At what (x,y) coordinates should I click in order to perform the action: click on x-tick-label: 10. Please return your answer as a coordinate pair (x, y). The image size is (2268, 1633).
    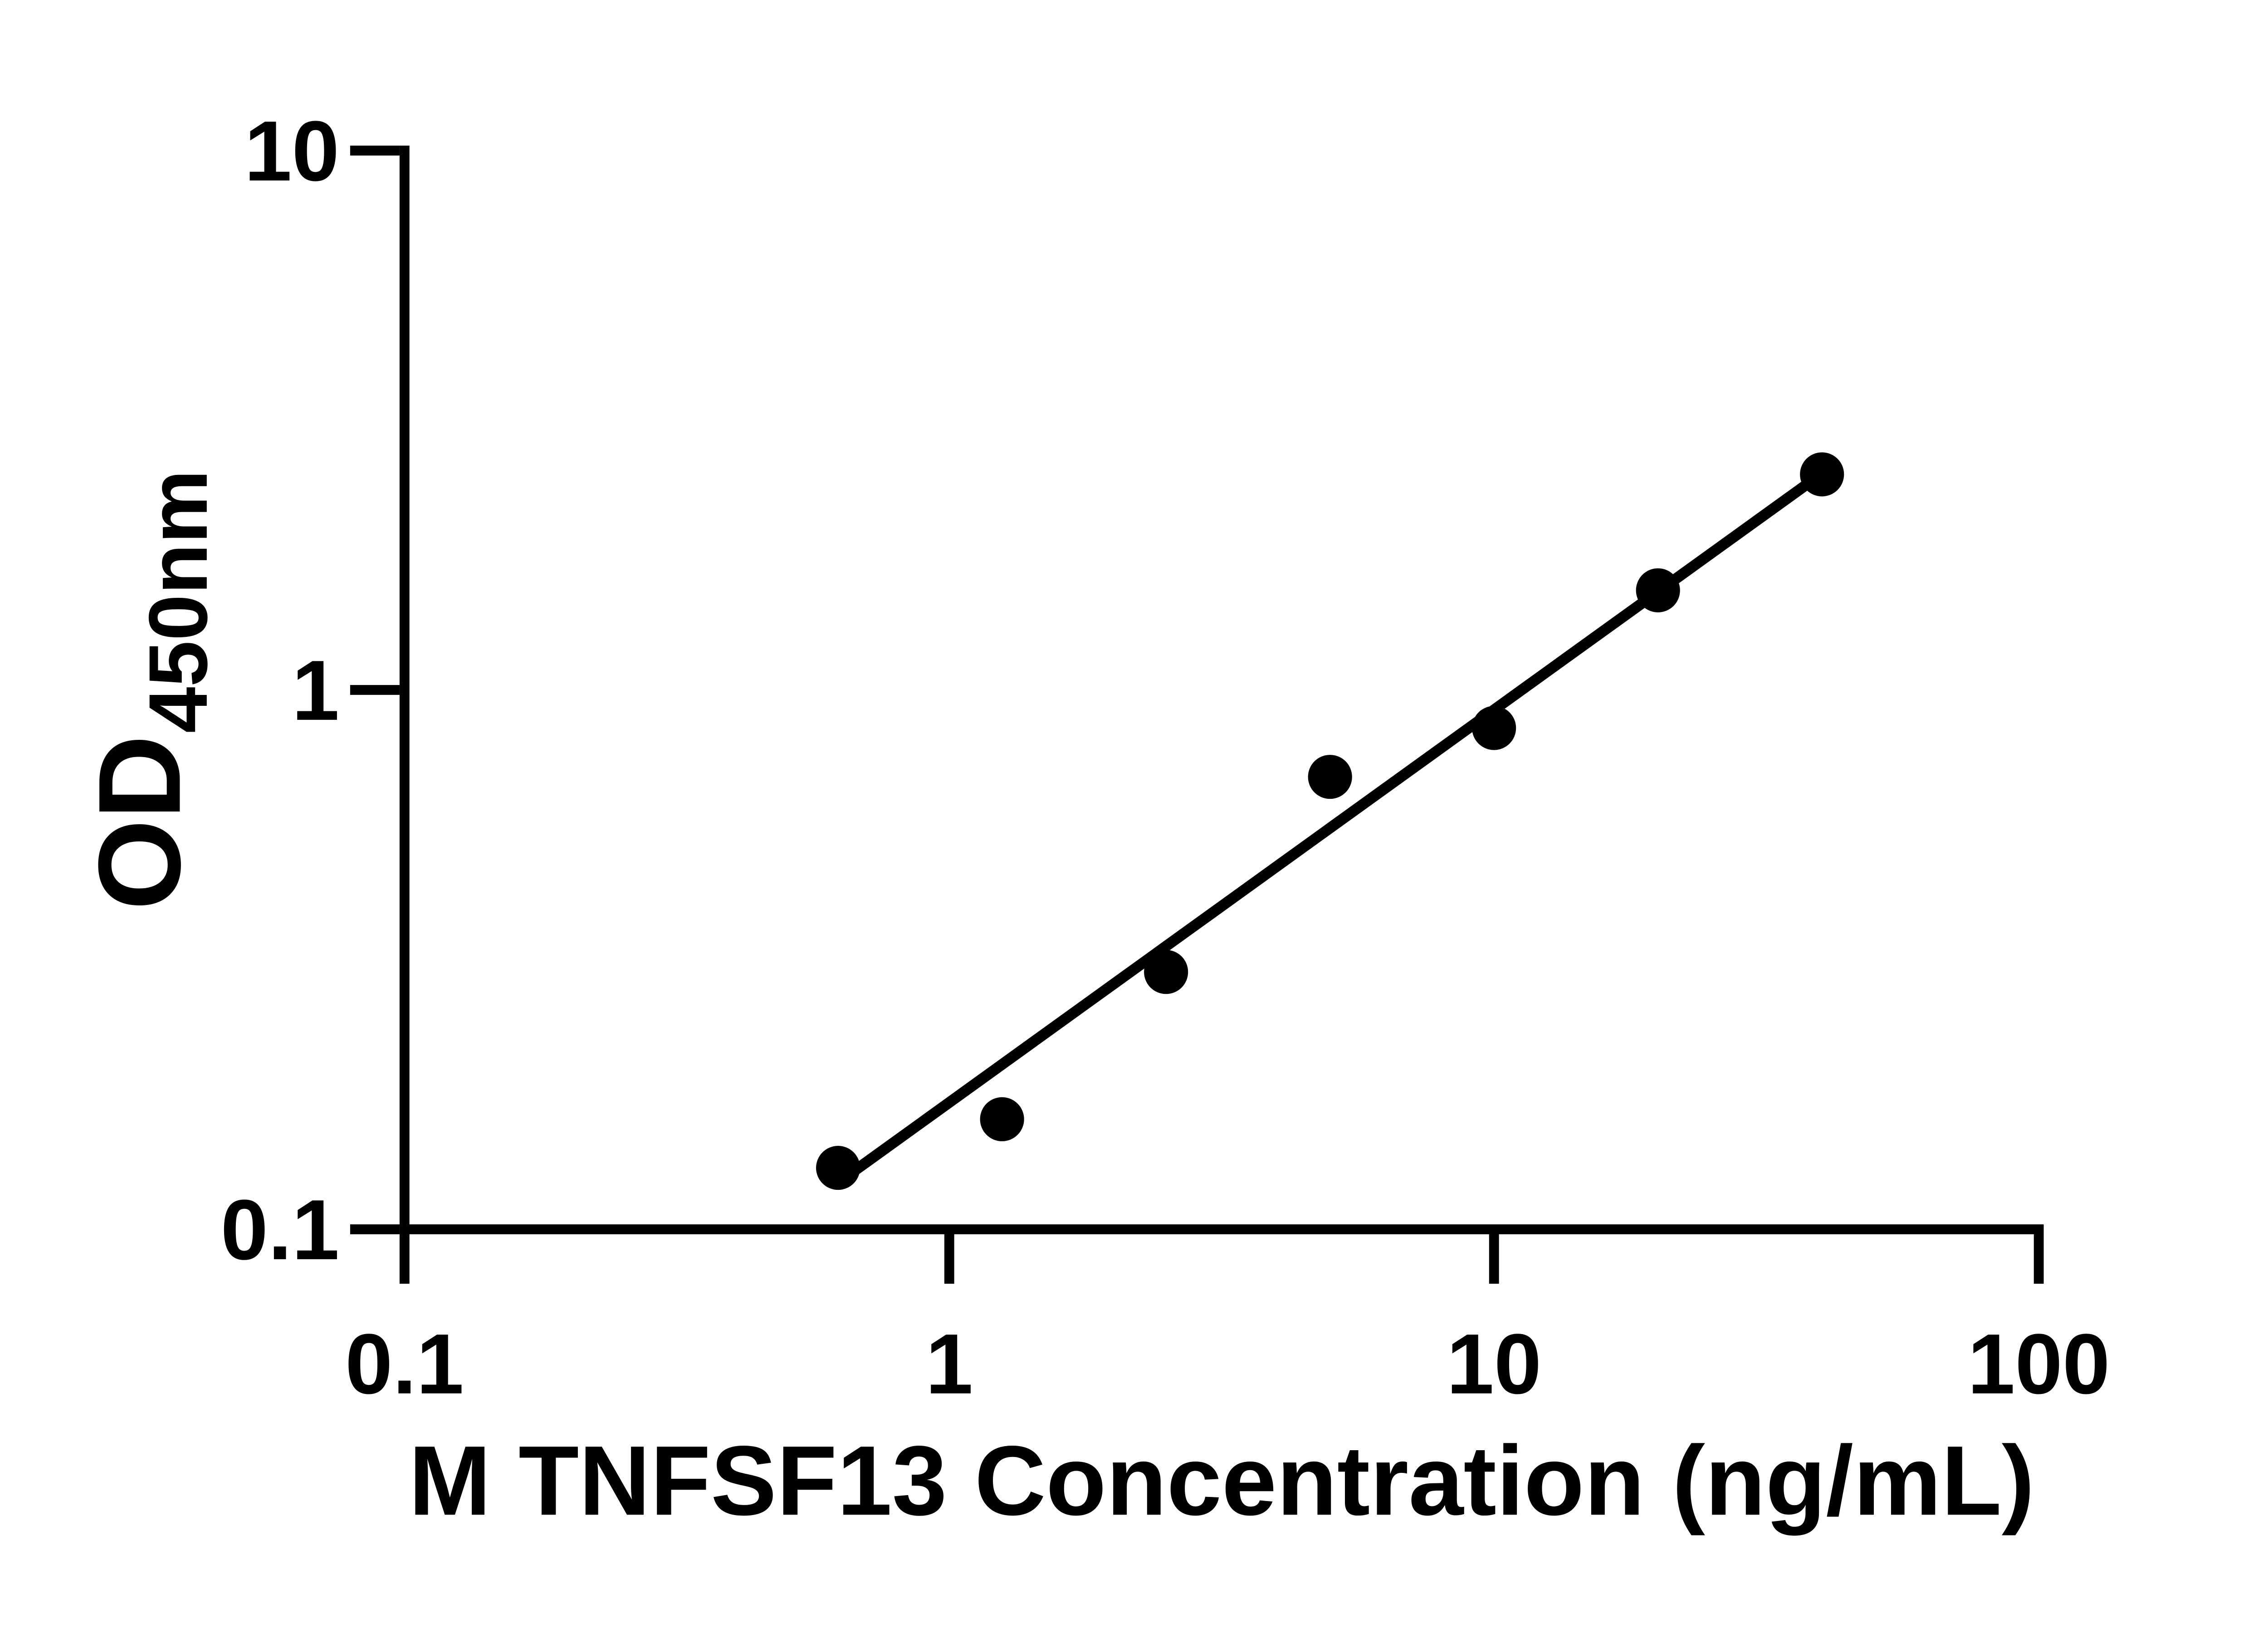
    Looking at the image, I should click on (1494, 1364).